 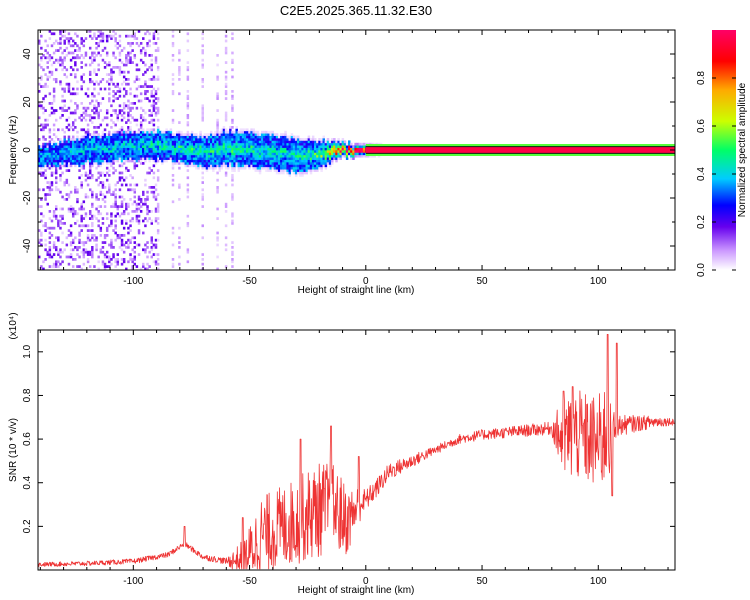 What do you see at coordinates (701, 174) in the screenshot?
I see `colorbar-tick-label: 0.4` at bounding box center [701, 174].